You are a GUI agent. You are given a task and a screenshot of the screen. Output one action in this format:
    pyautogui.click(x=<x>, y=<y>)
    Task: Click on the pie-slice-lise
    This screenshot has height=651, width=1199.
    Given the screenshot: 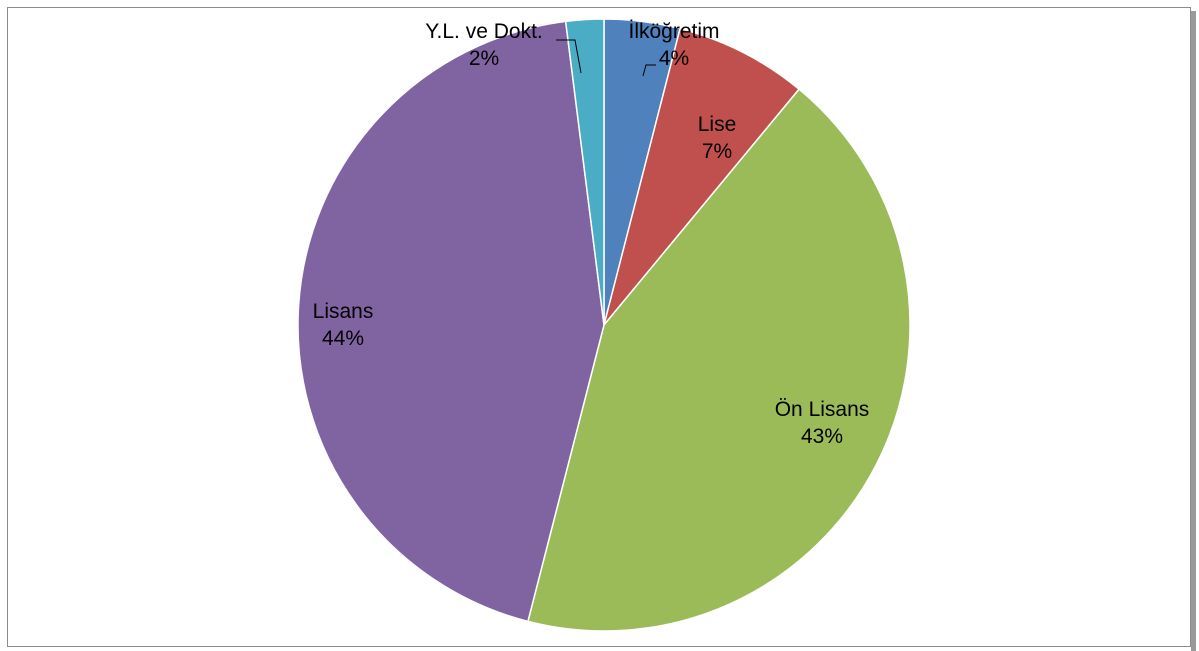 What is the action you would take?
    pyautogui.click(x=702, y=176)
    